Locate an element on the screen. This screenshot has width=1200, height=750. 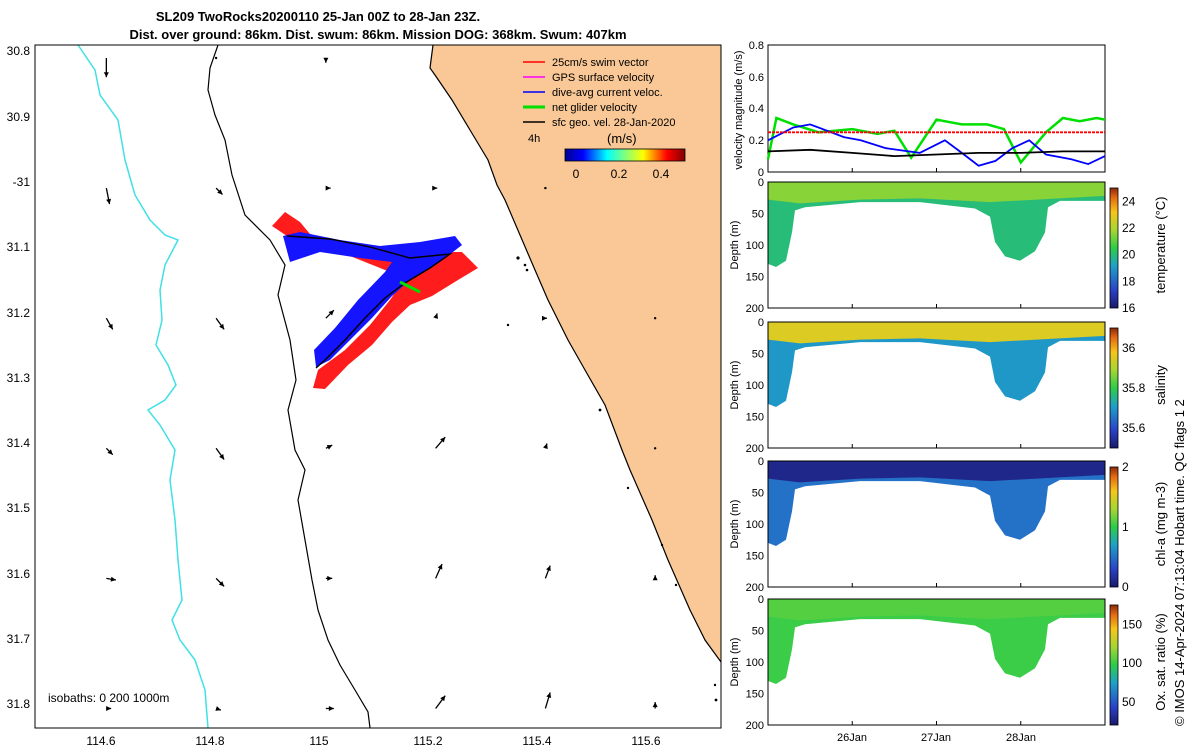
lat-tick-label: 31.2 is located at coordinates (19, 313).